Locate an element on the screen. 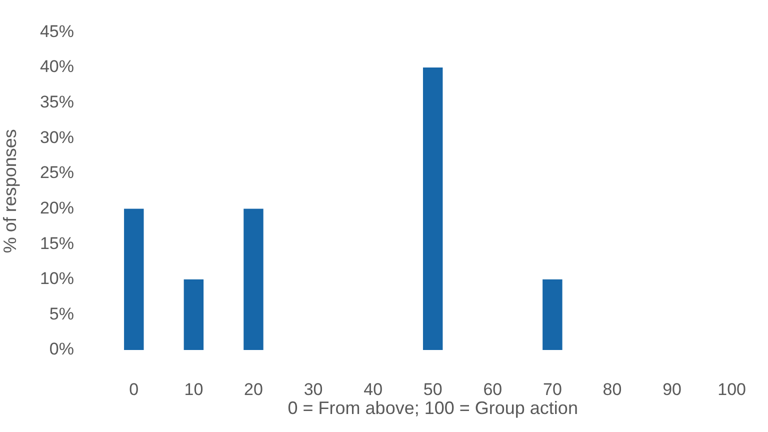 The width and height of the screenshot is (768, 432). x-tick-label: 100 is located at coordinates (732, 389).